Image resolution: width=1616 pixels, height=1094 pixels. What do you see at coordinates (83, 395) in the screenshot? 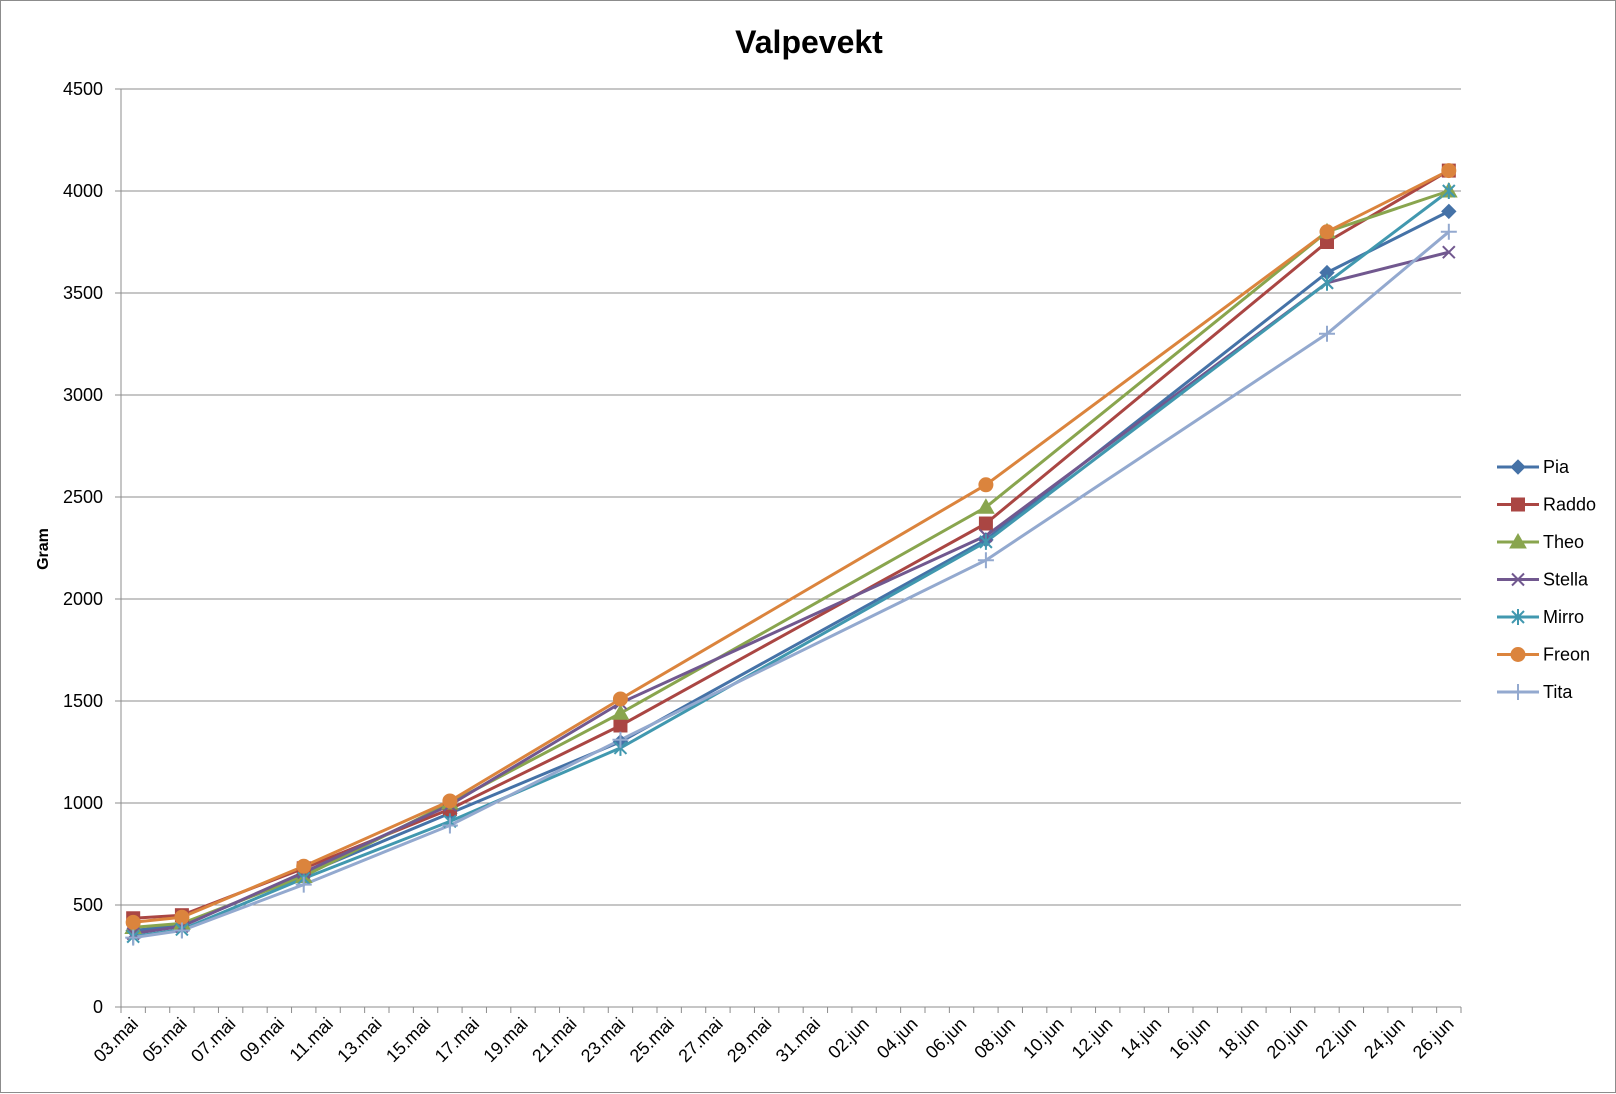
I see `y-tick-label: 3000` at bounding box center [83, 395].